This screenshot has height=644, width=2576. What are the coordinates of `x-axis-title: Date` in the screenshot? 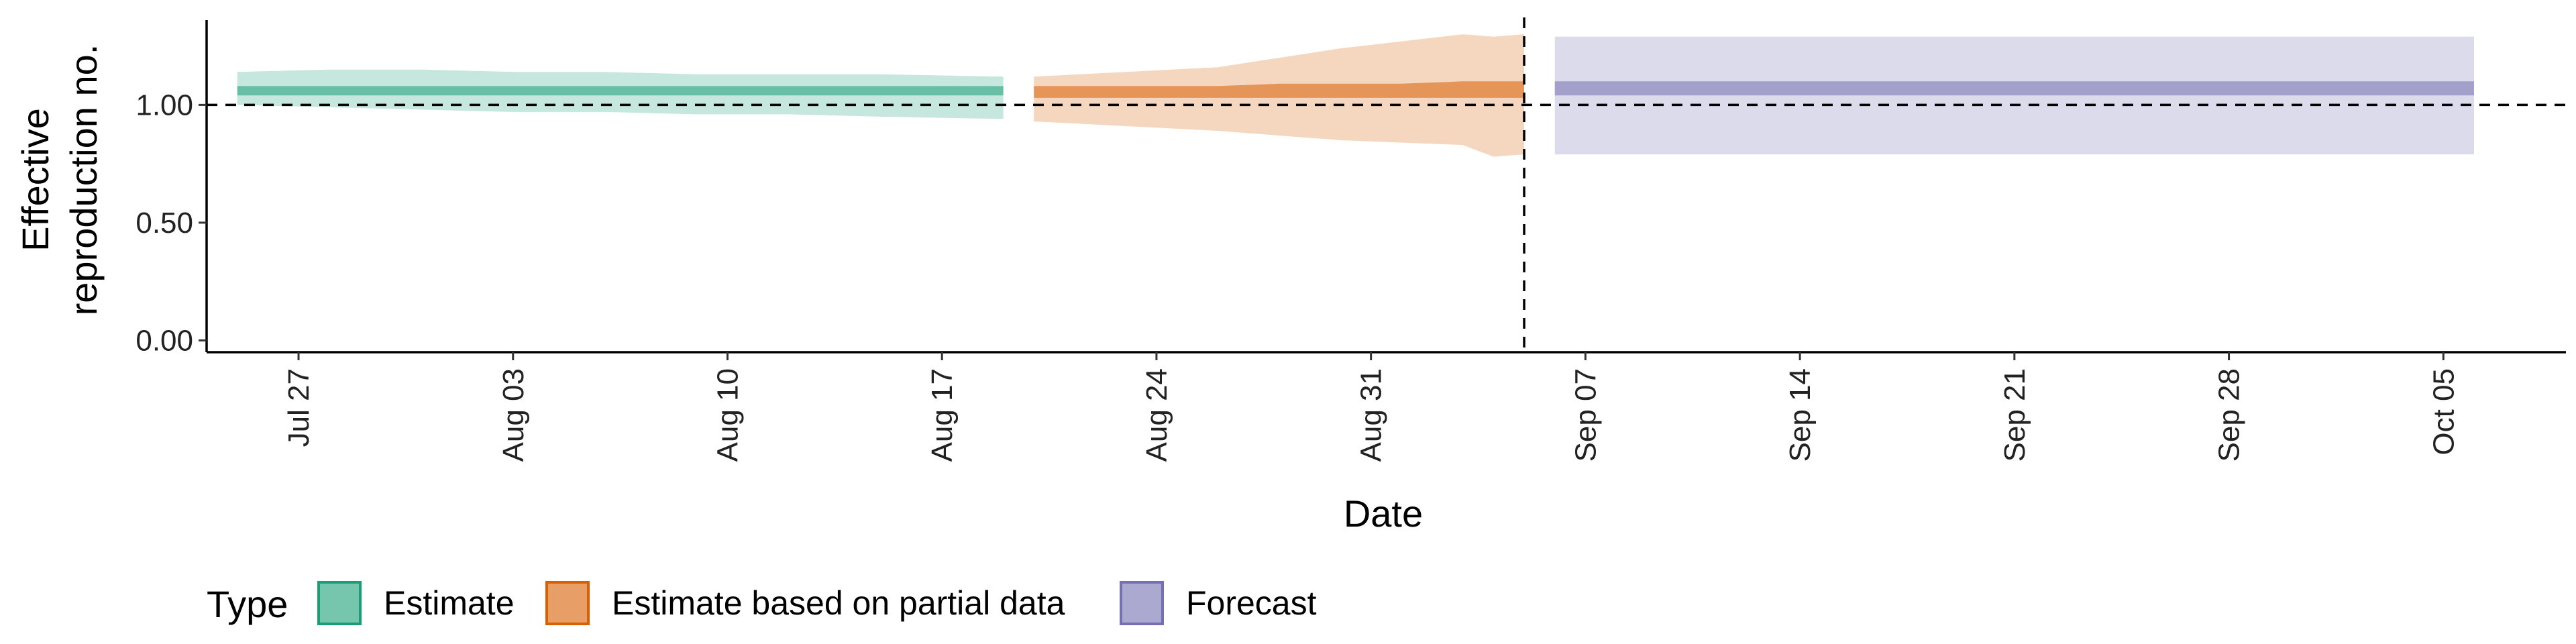 It's located at (1383, 513).